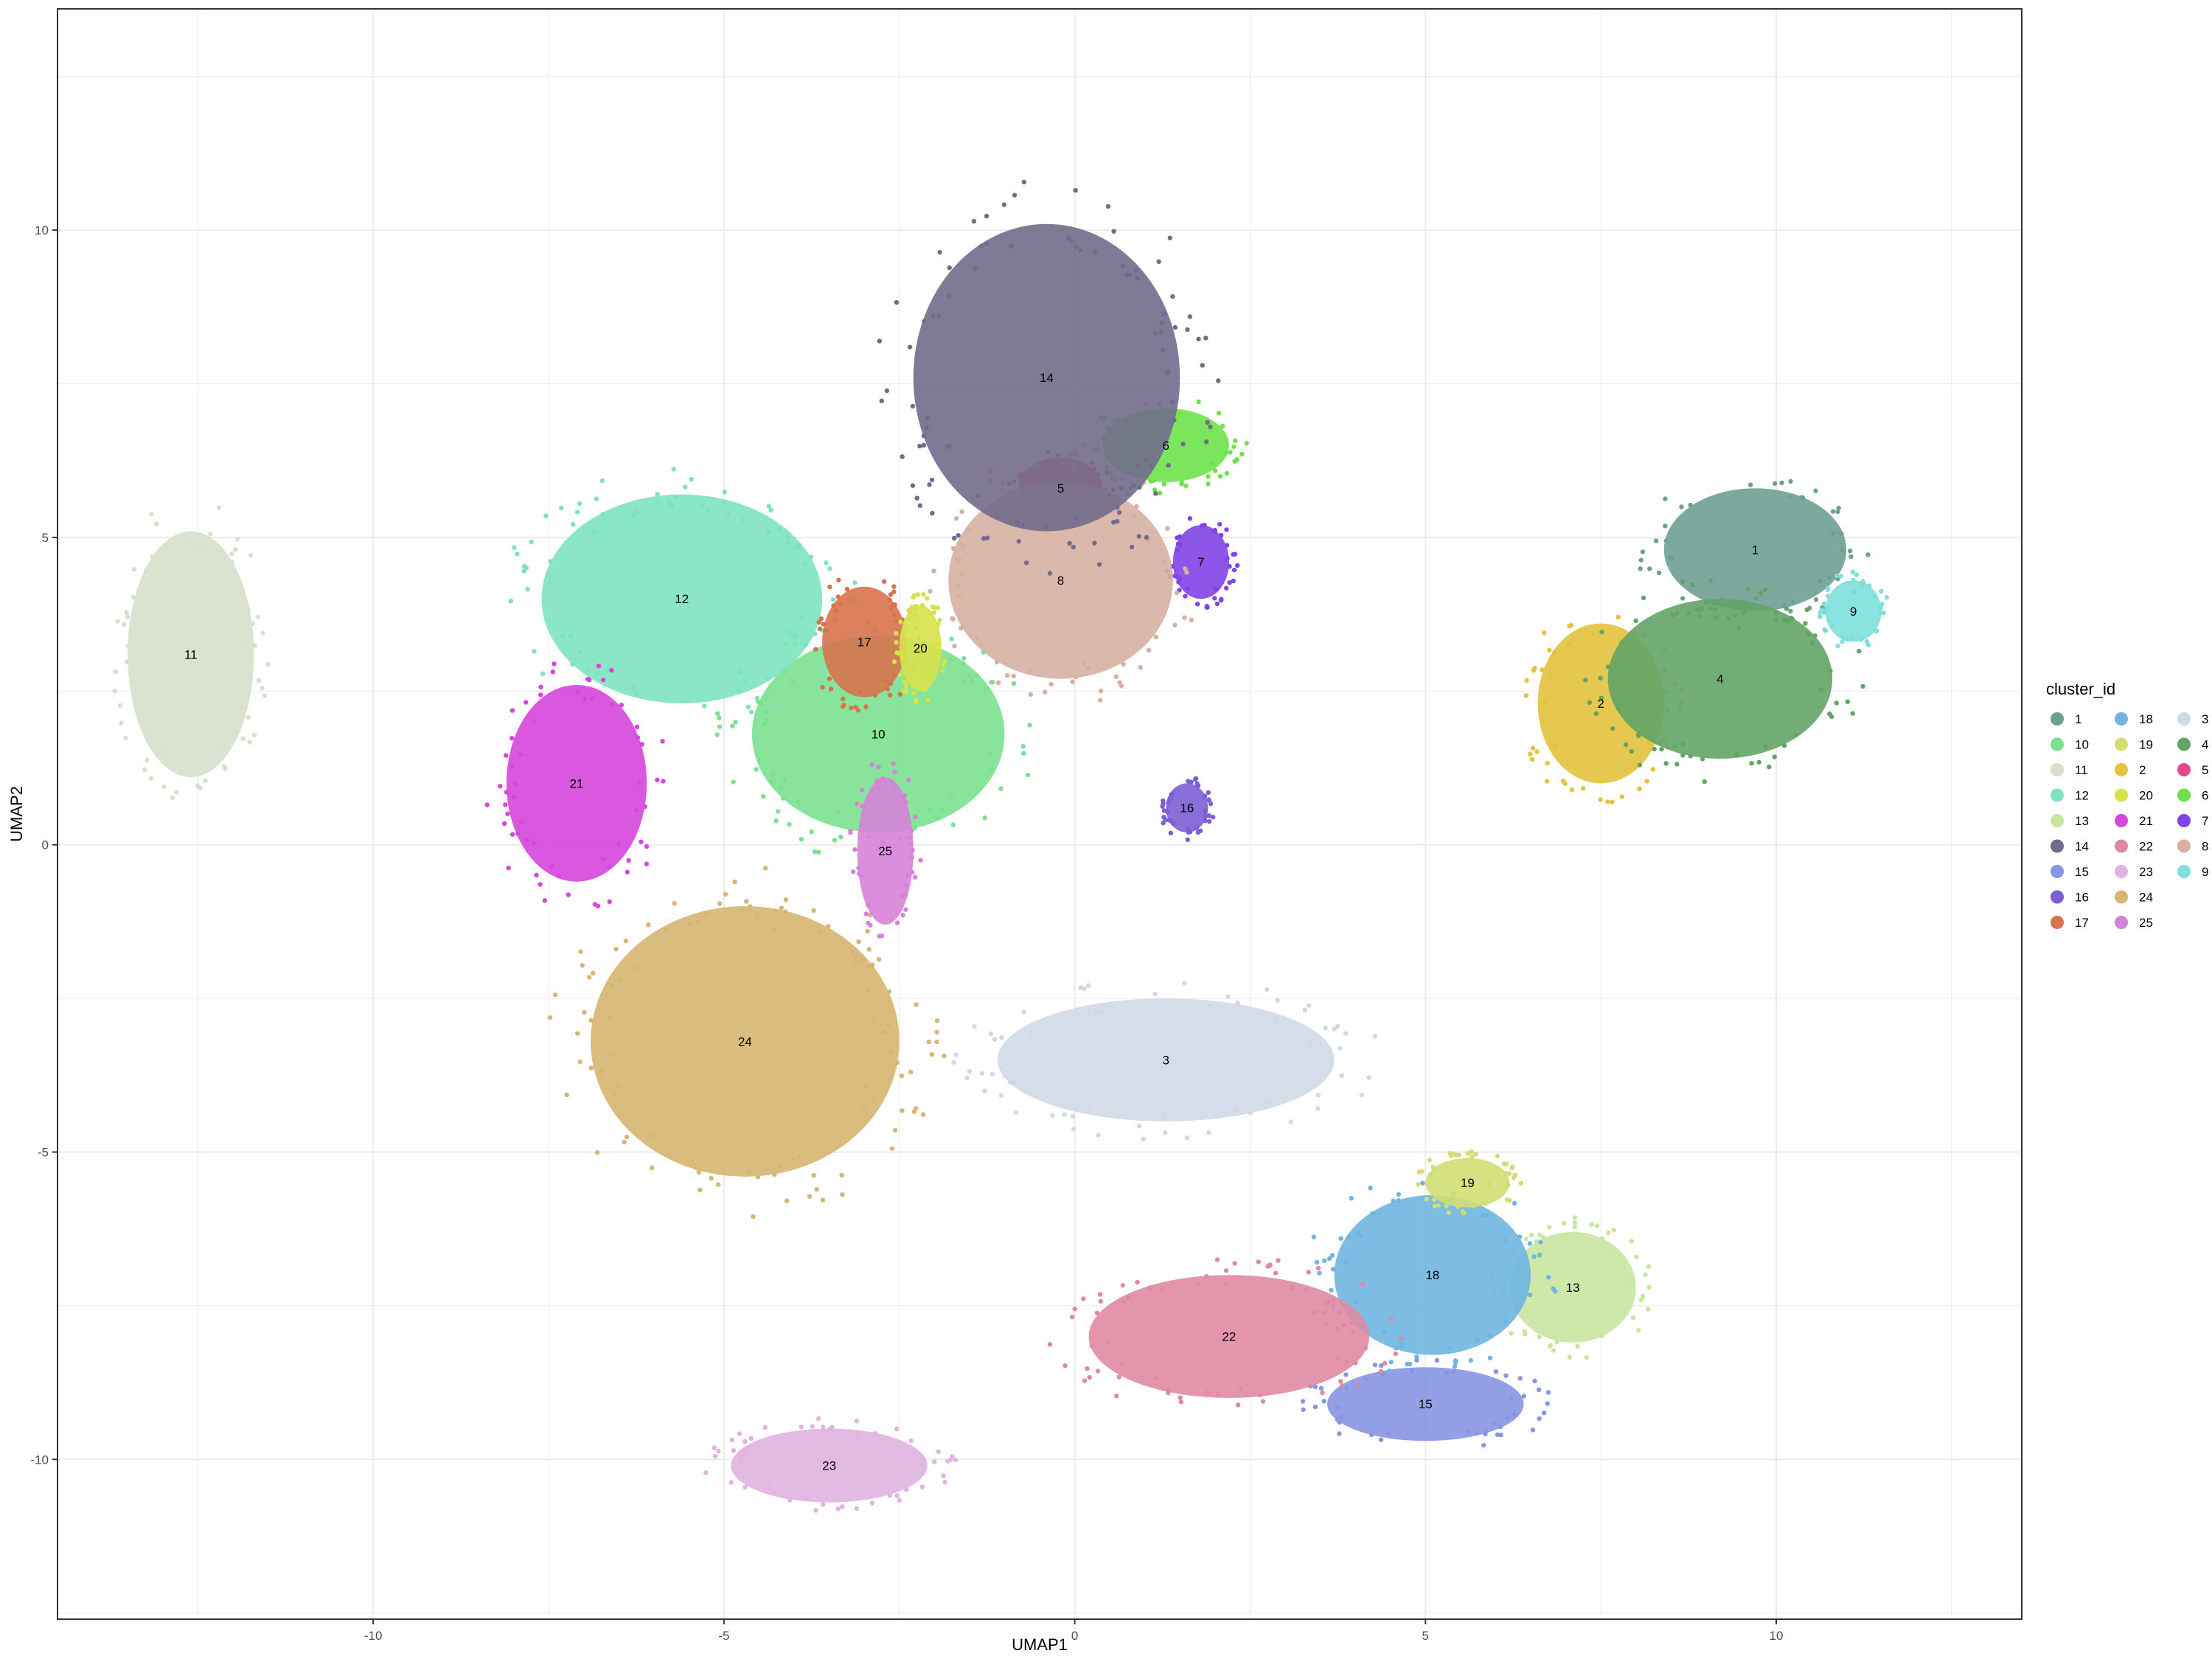 The width and height of the screenshot is (2212, 1659). What do you see at coordinates (1060, 488) in the screenshot?
I see `cluster-label-5: 5` at bounding box center [1060, 488].